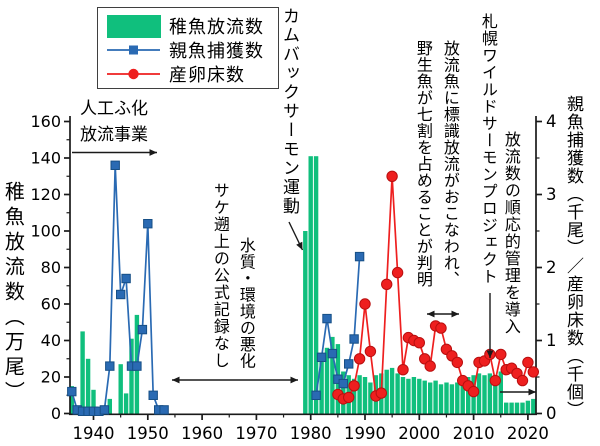  I want to click on catch-marker-1951, so click(153, 395).